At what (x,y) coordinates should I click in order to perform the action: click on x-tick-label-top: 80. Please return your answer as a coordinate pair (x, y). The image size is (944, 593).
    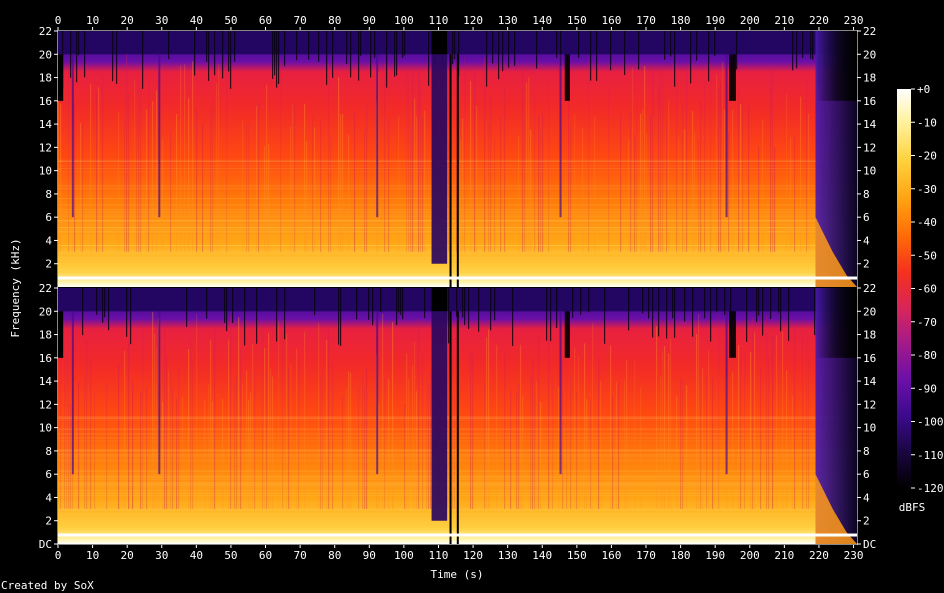
    Looking at the image, I should click on (334, 20).